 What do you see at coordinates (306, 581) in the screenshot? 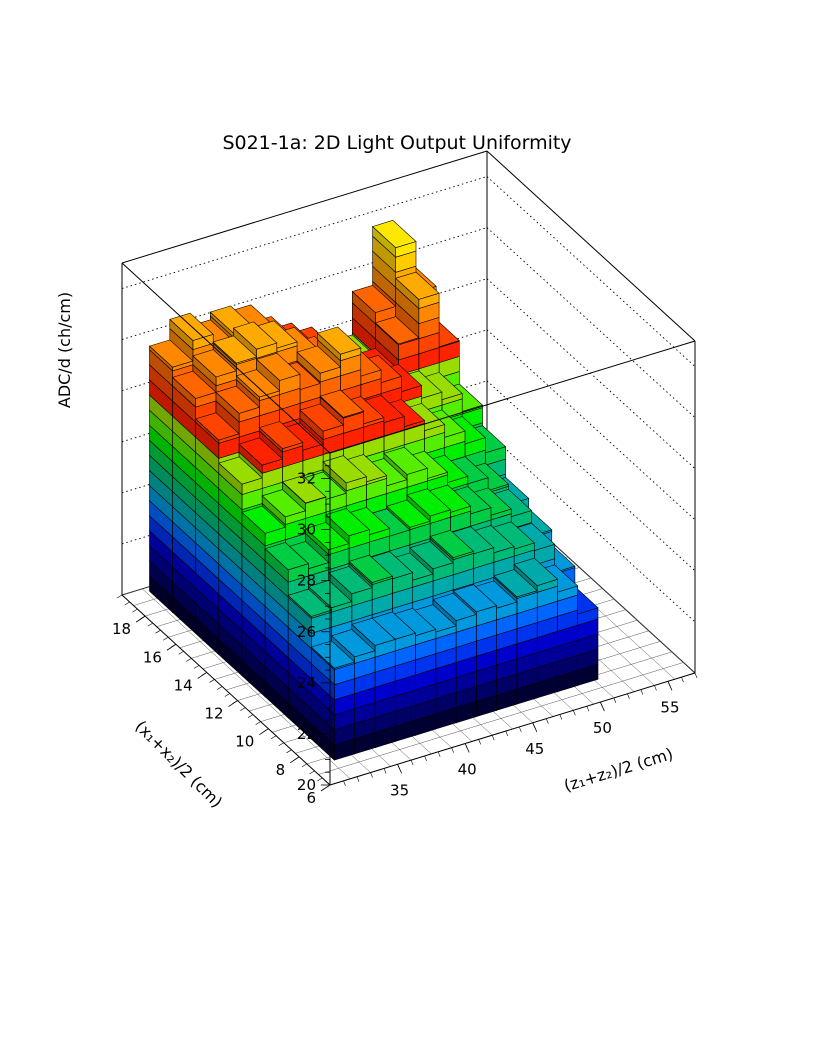
I see `z-tick-label: 28` at bounding box center [306, 581].